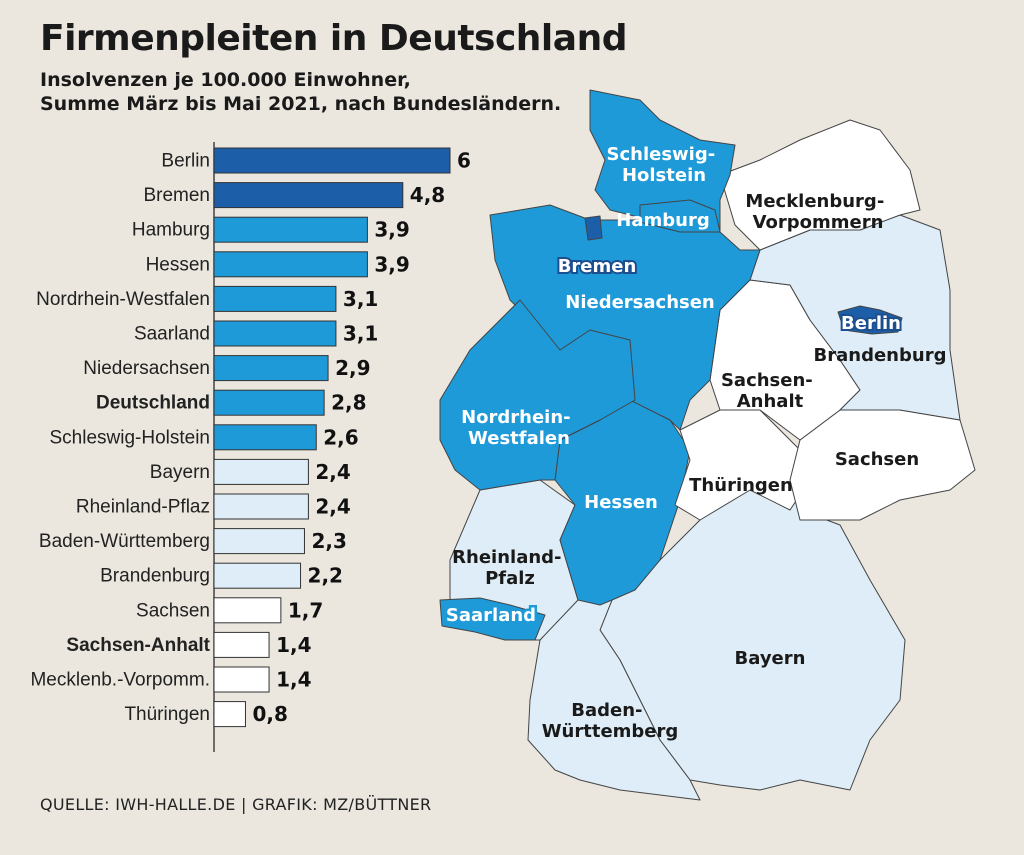  I want to click on category-label-sachsen: Sachsen, so click(173, 610).